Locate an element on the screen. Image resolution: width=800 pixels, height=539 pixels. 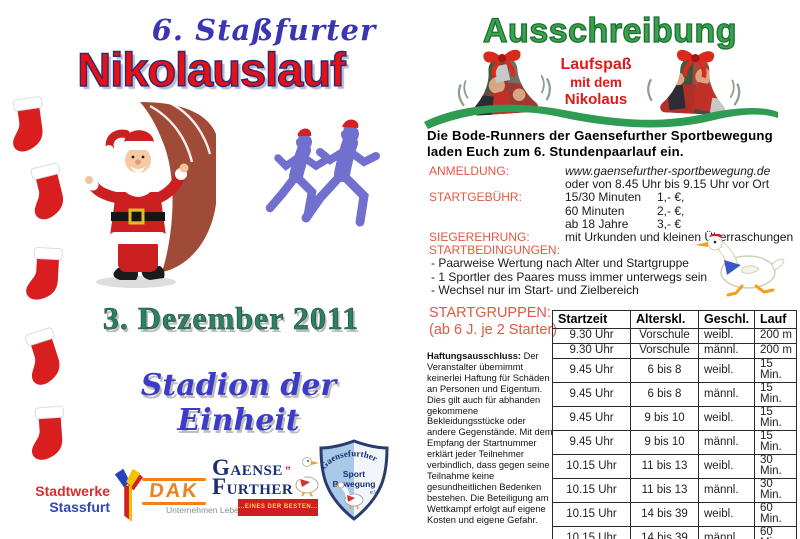
event-subtitle: 6. Staßfurter is located at coordinates (264, 30).